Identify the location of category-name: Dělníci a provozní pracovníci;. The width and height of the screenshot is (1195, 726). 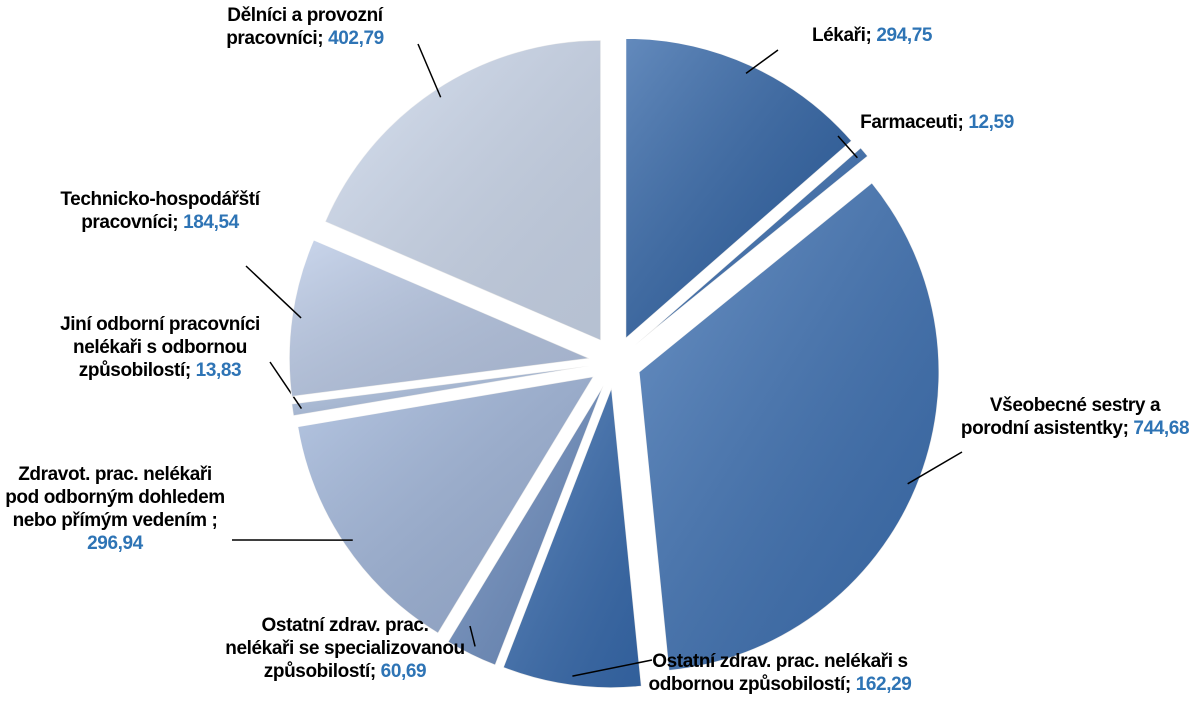
(304, 27).